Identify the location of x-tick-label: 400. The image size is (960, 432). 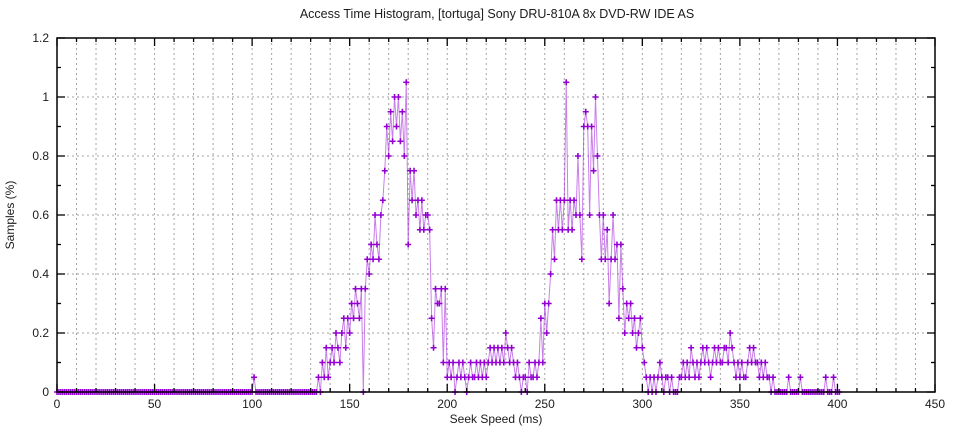
(837, 404).